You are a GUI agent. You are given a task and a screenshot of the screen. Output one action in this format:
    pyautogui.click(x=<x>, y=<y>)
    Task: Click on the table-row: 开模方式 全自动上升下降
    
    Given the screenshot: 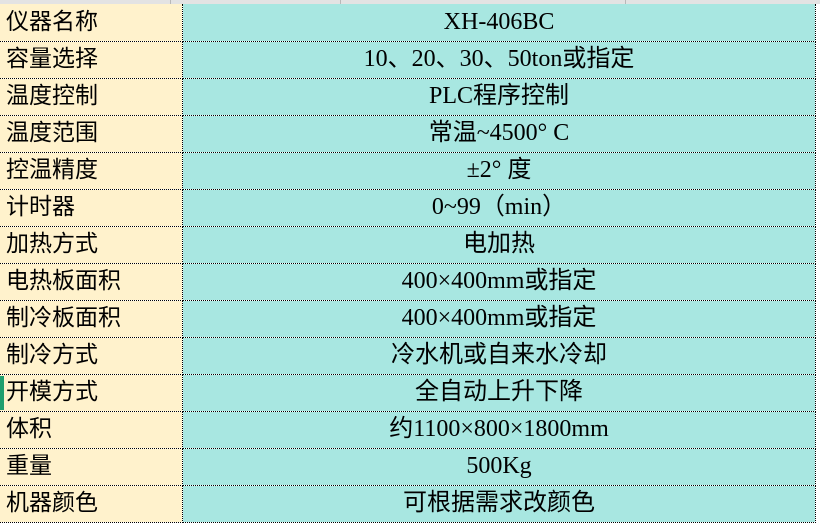 What is the action you would take?
    pyautogui.click(x=408, y=393)
    